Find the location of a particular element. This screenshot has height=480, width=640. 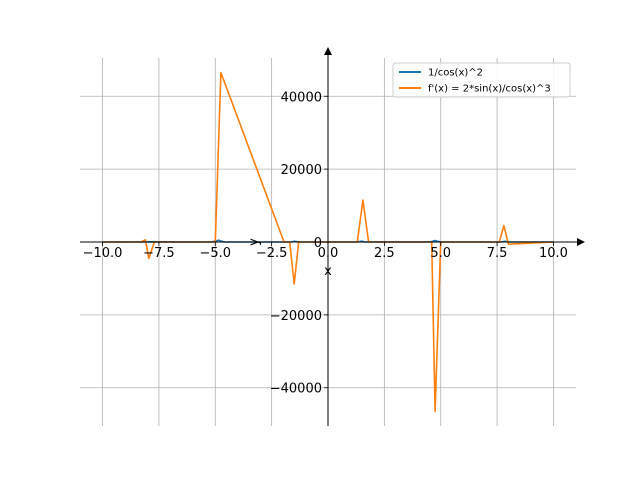

legend-box is located at coordinates (481, 80).